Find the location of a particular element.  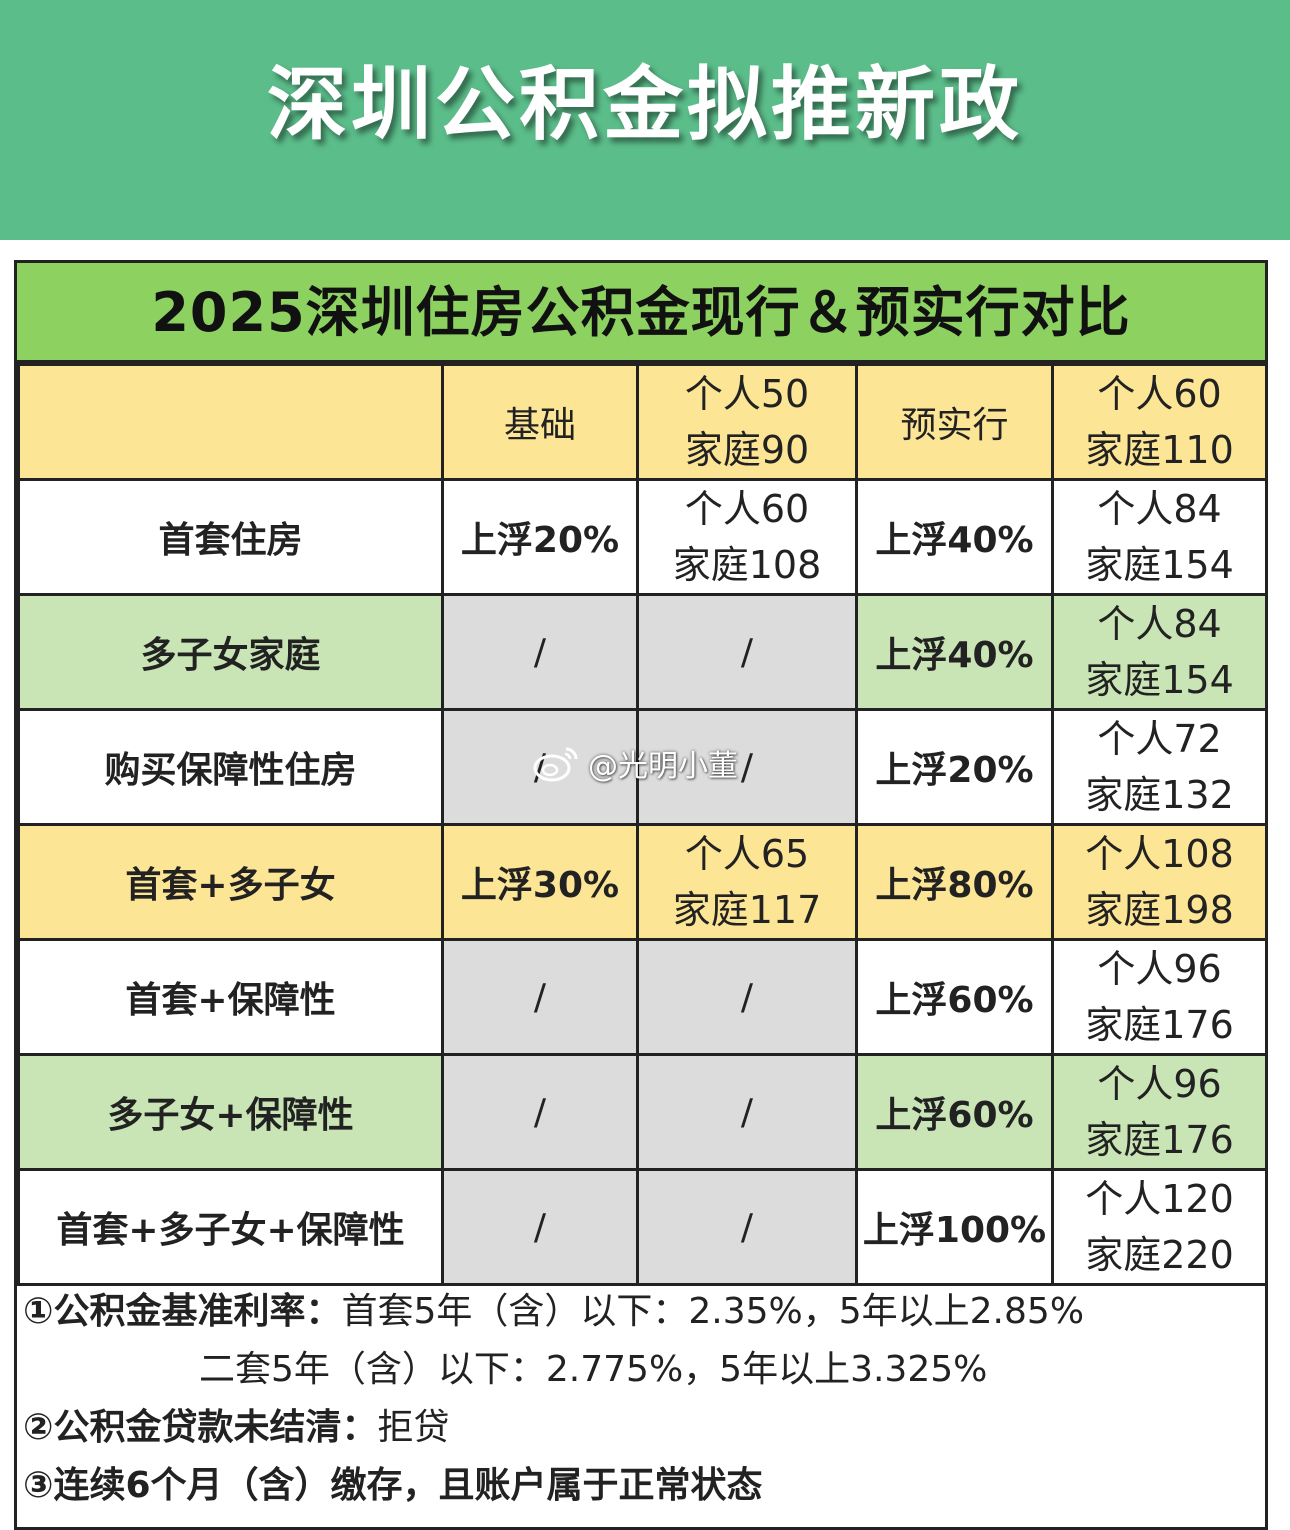

header-empty-cell is located at coordinates (230, 422).